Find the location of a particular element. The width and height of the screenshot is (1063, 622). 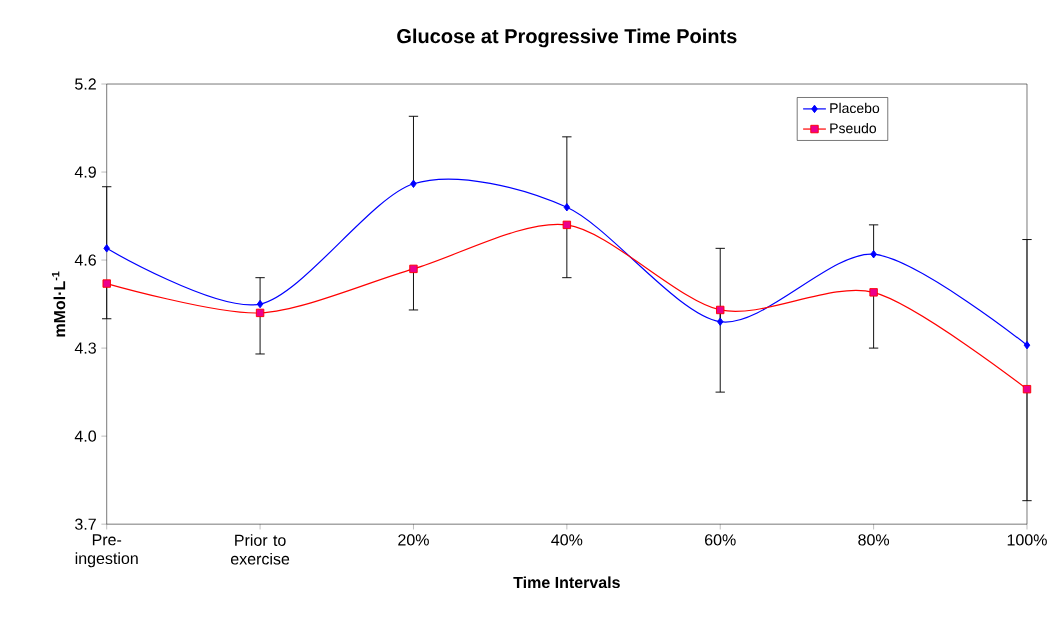

legend-label: Pseudo is located at coordinates (853, 128).